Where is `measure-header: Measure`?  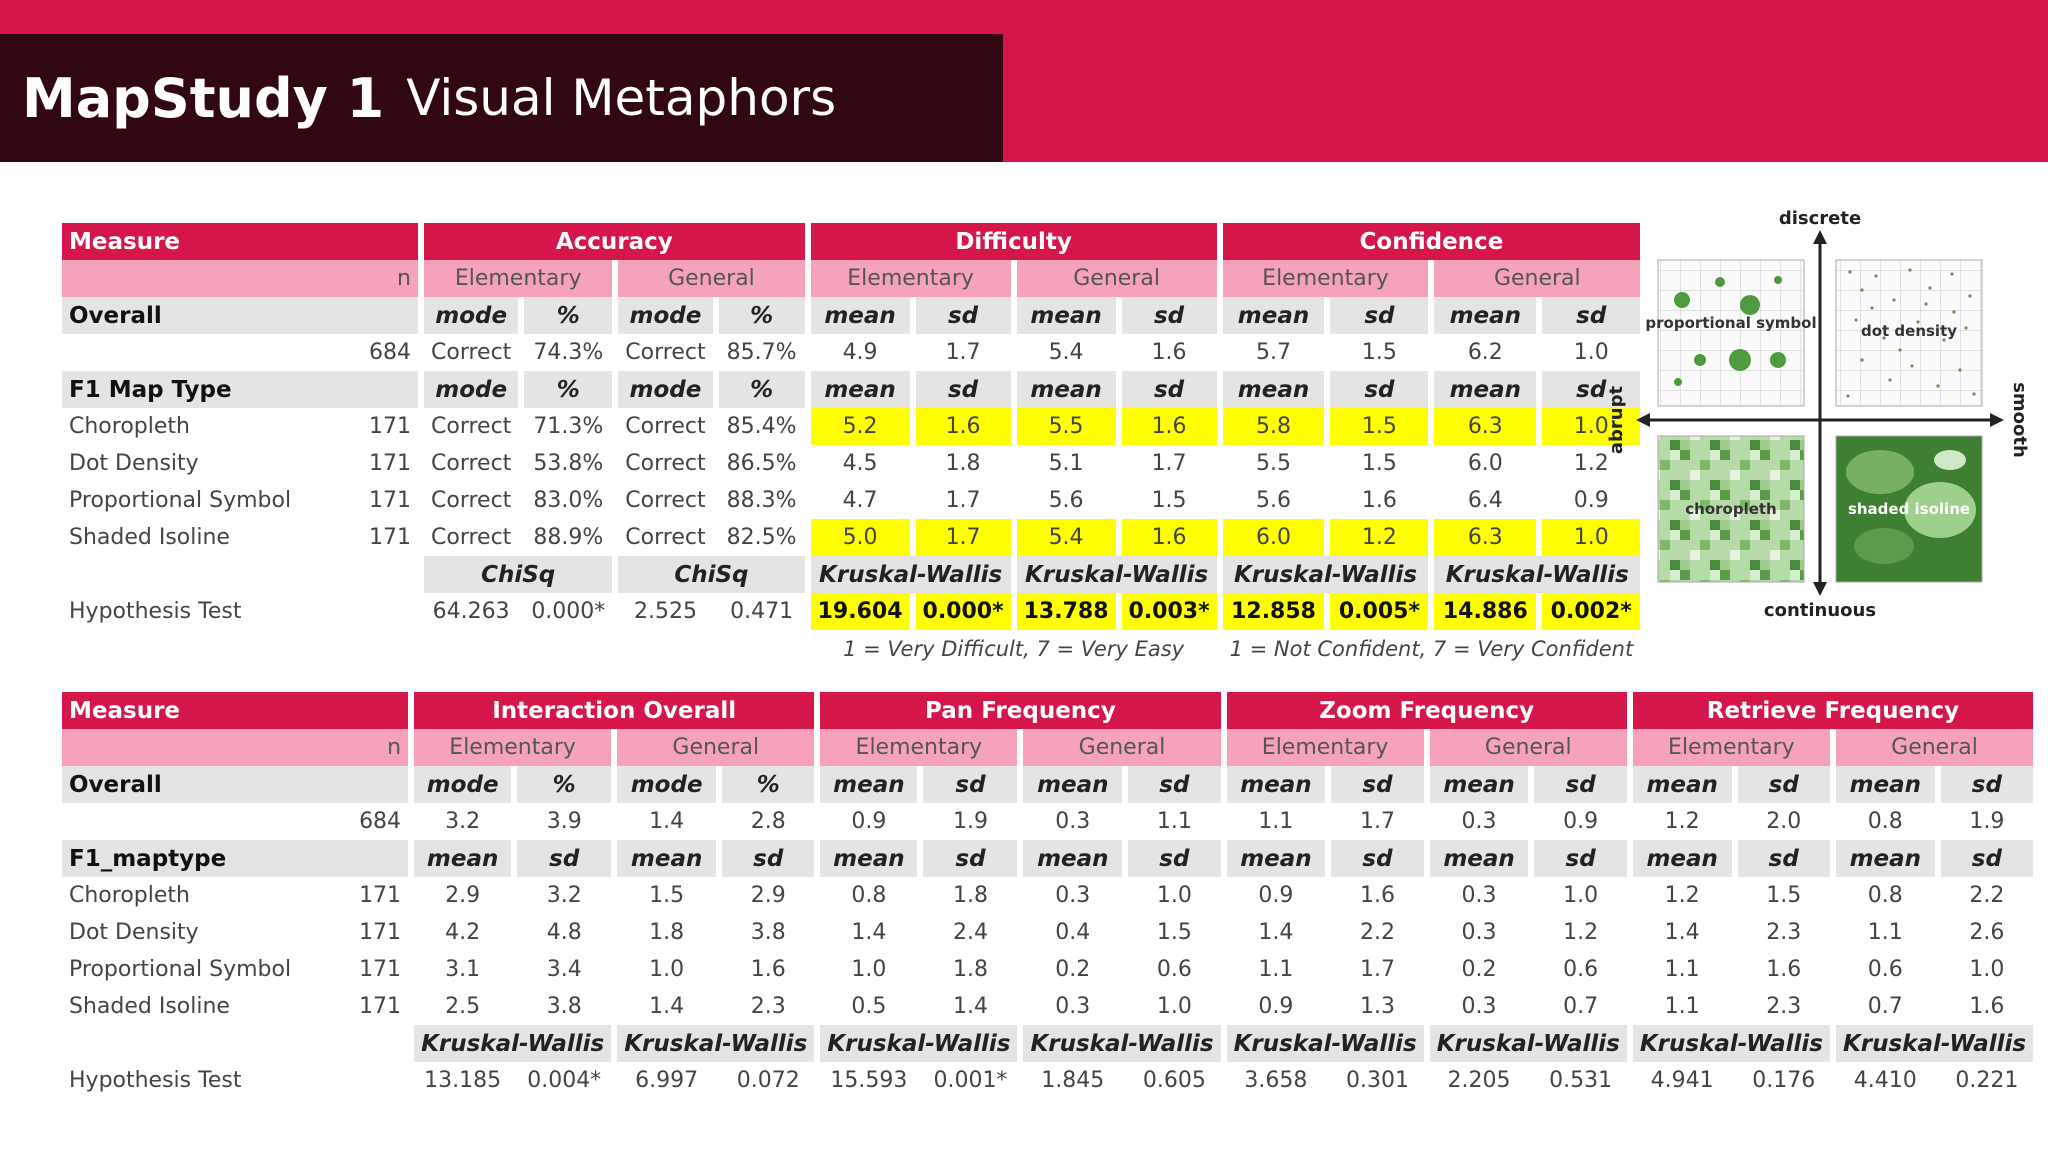 measure-header: Measure is located at coordinates (235, 710).